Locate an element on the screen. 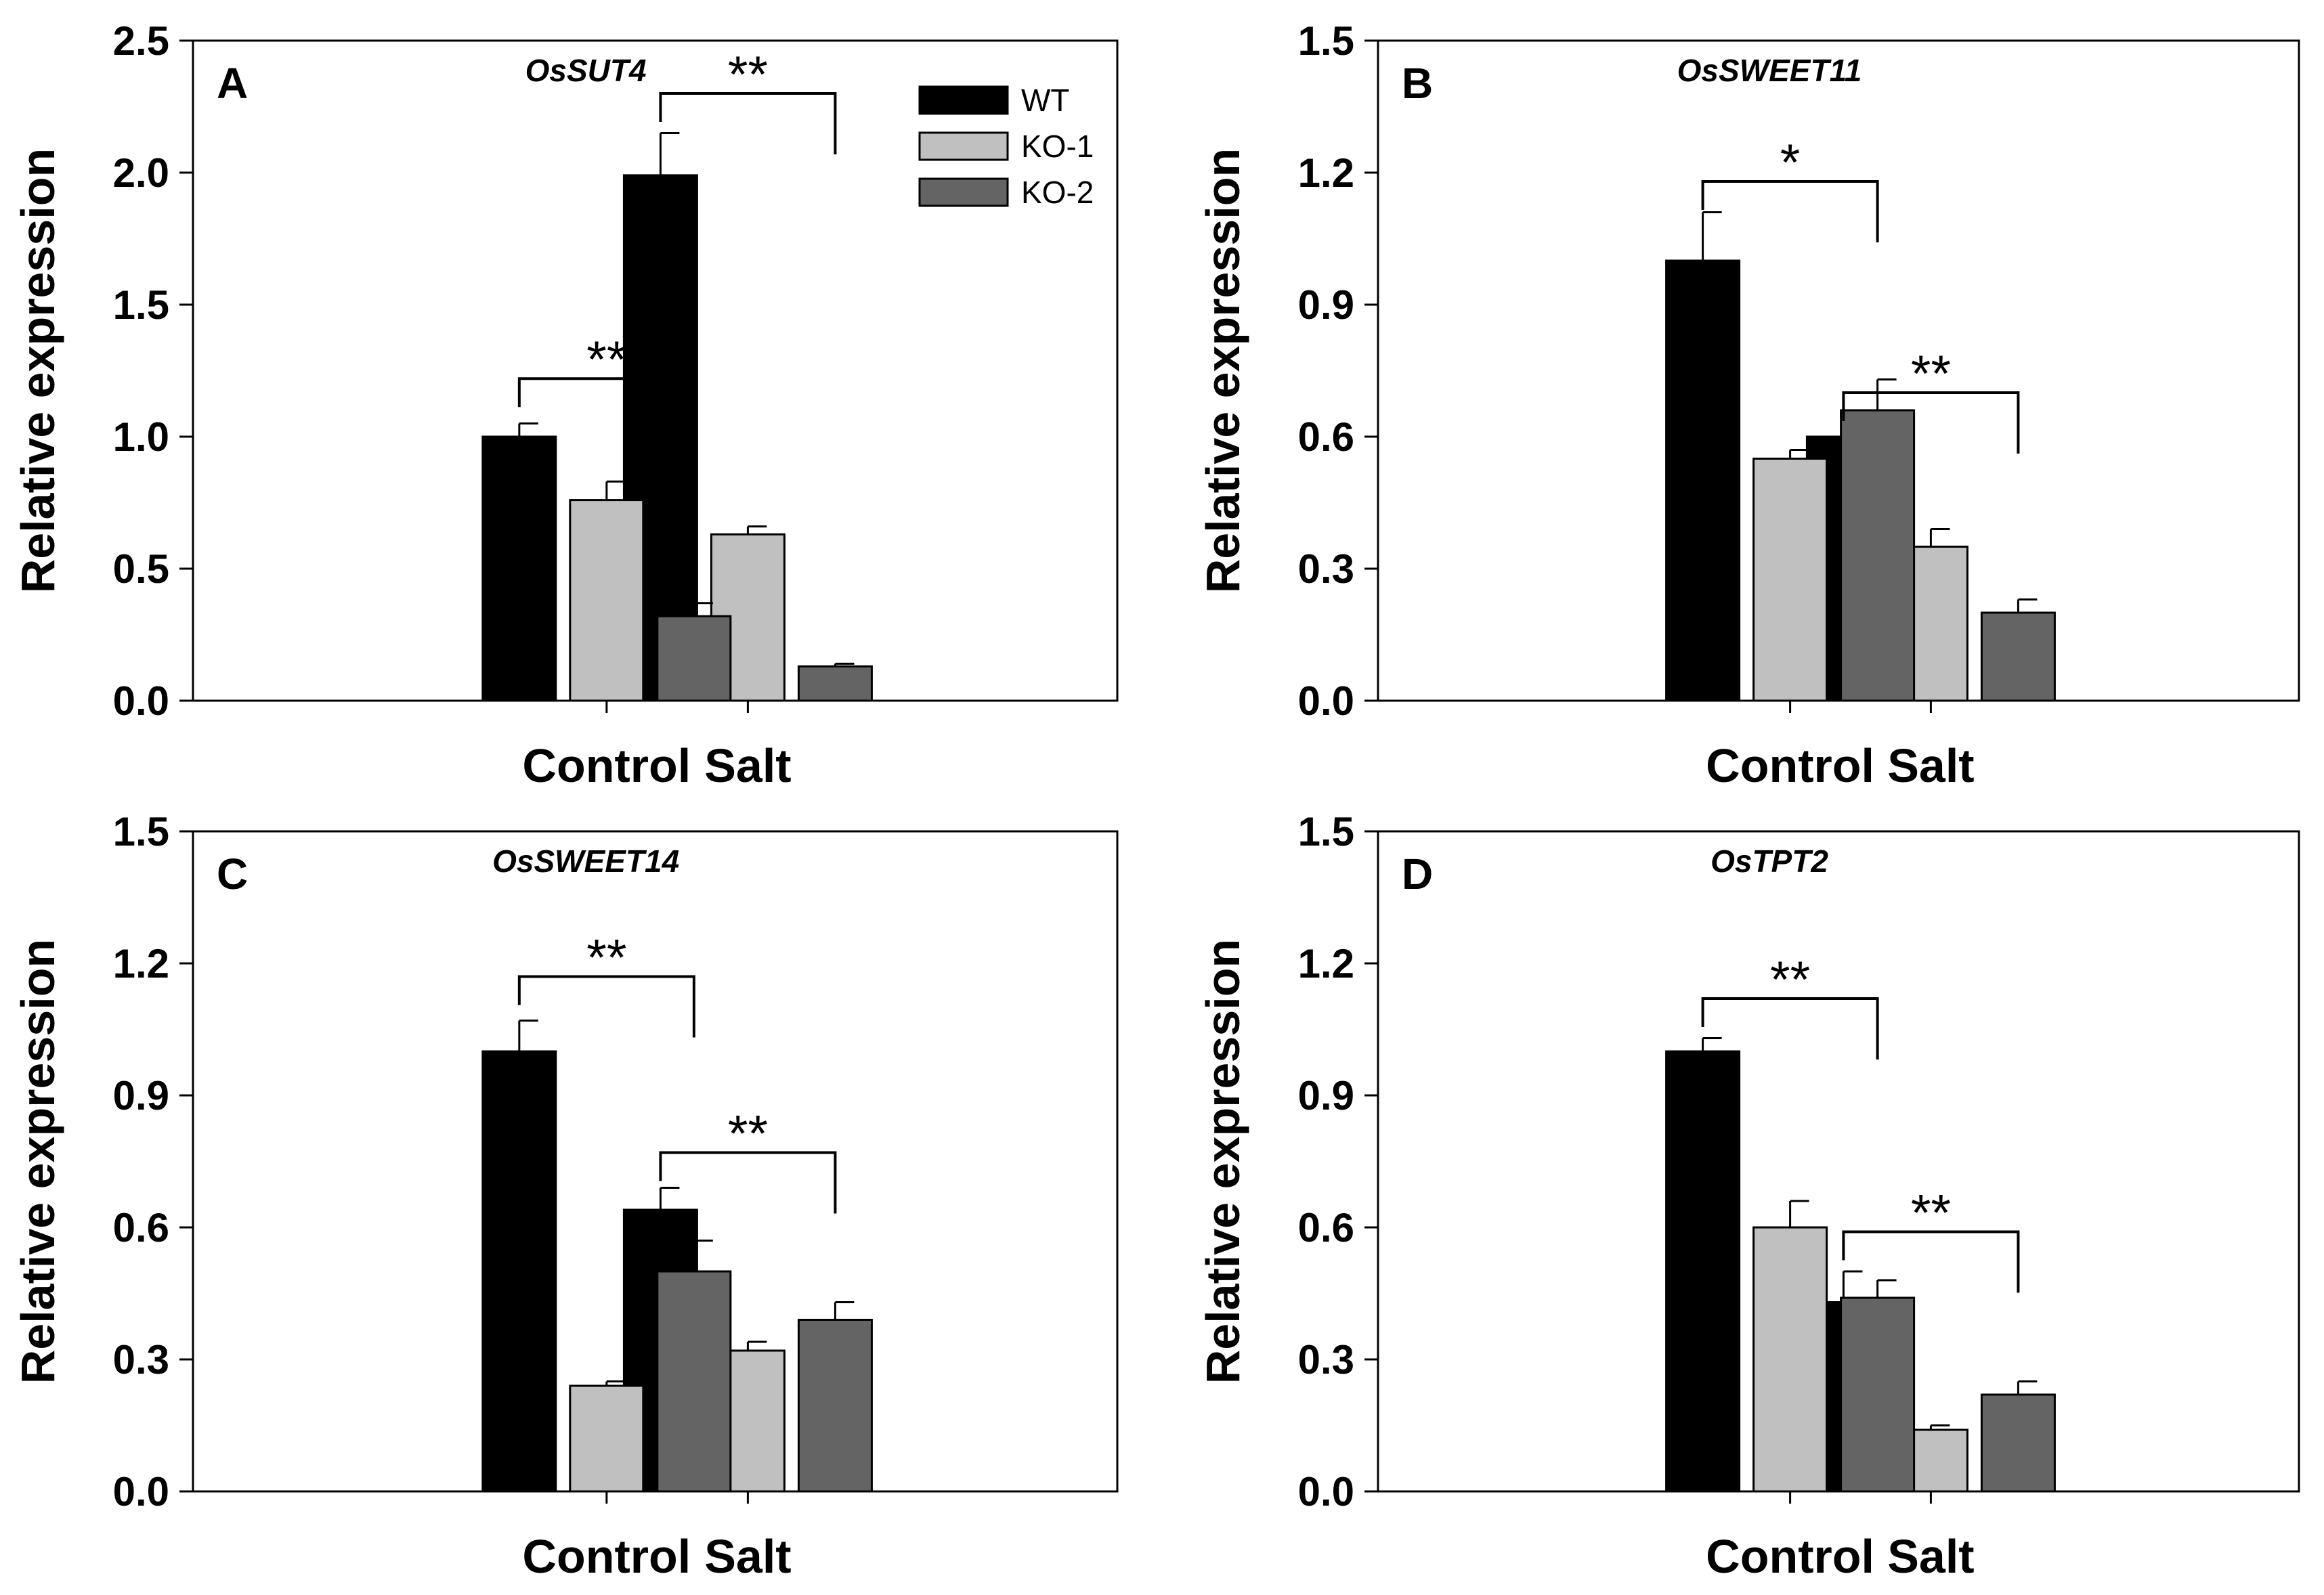  y-tick-label: 2.5 is located at coordinates (141, 41).